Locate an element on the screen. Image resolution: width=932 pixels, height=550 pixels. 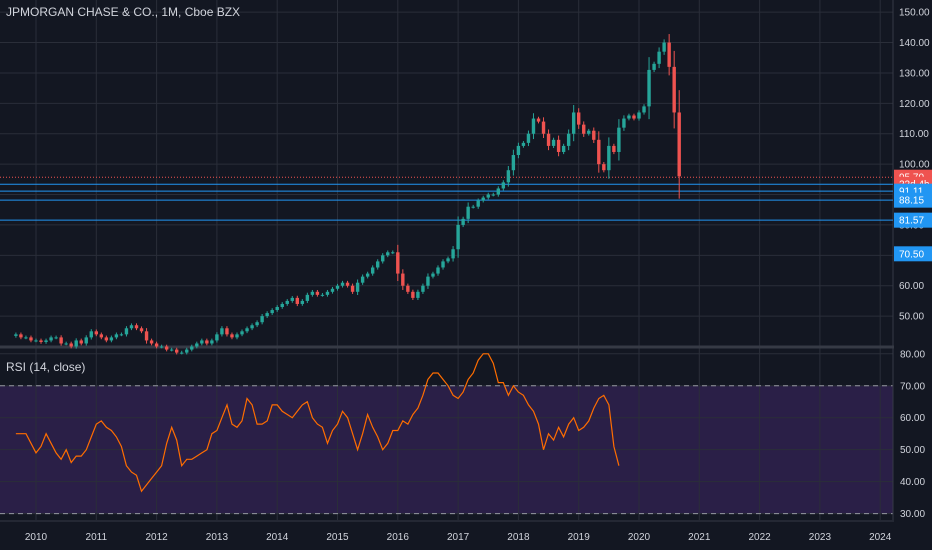
extra-price-label: 70.50 is located at coordinates (911, 254).